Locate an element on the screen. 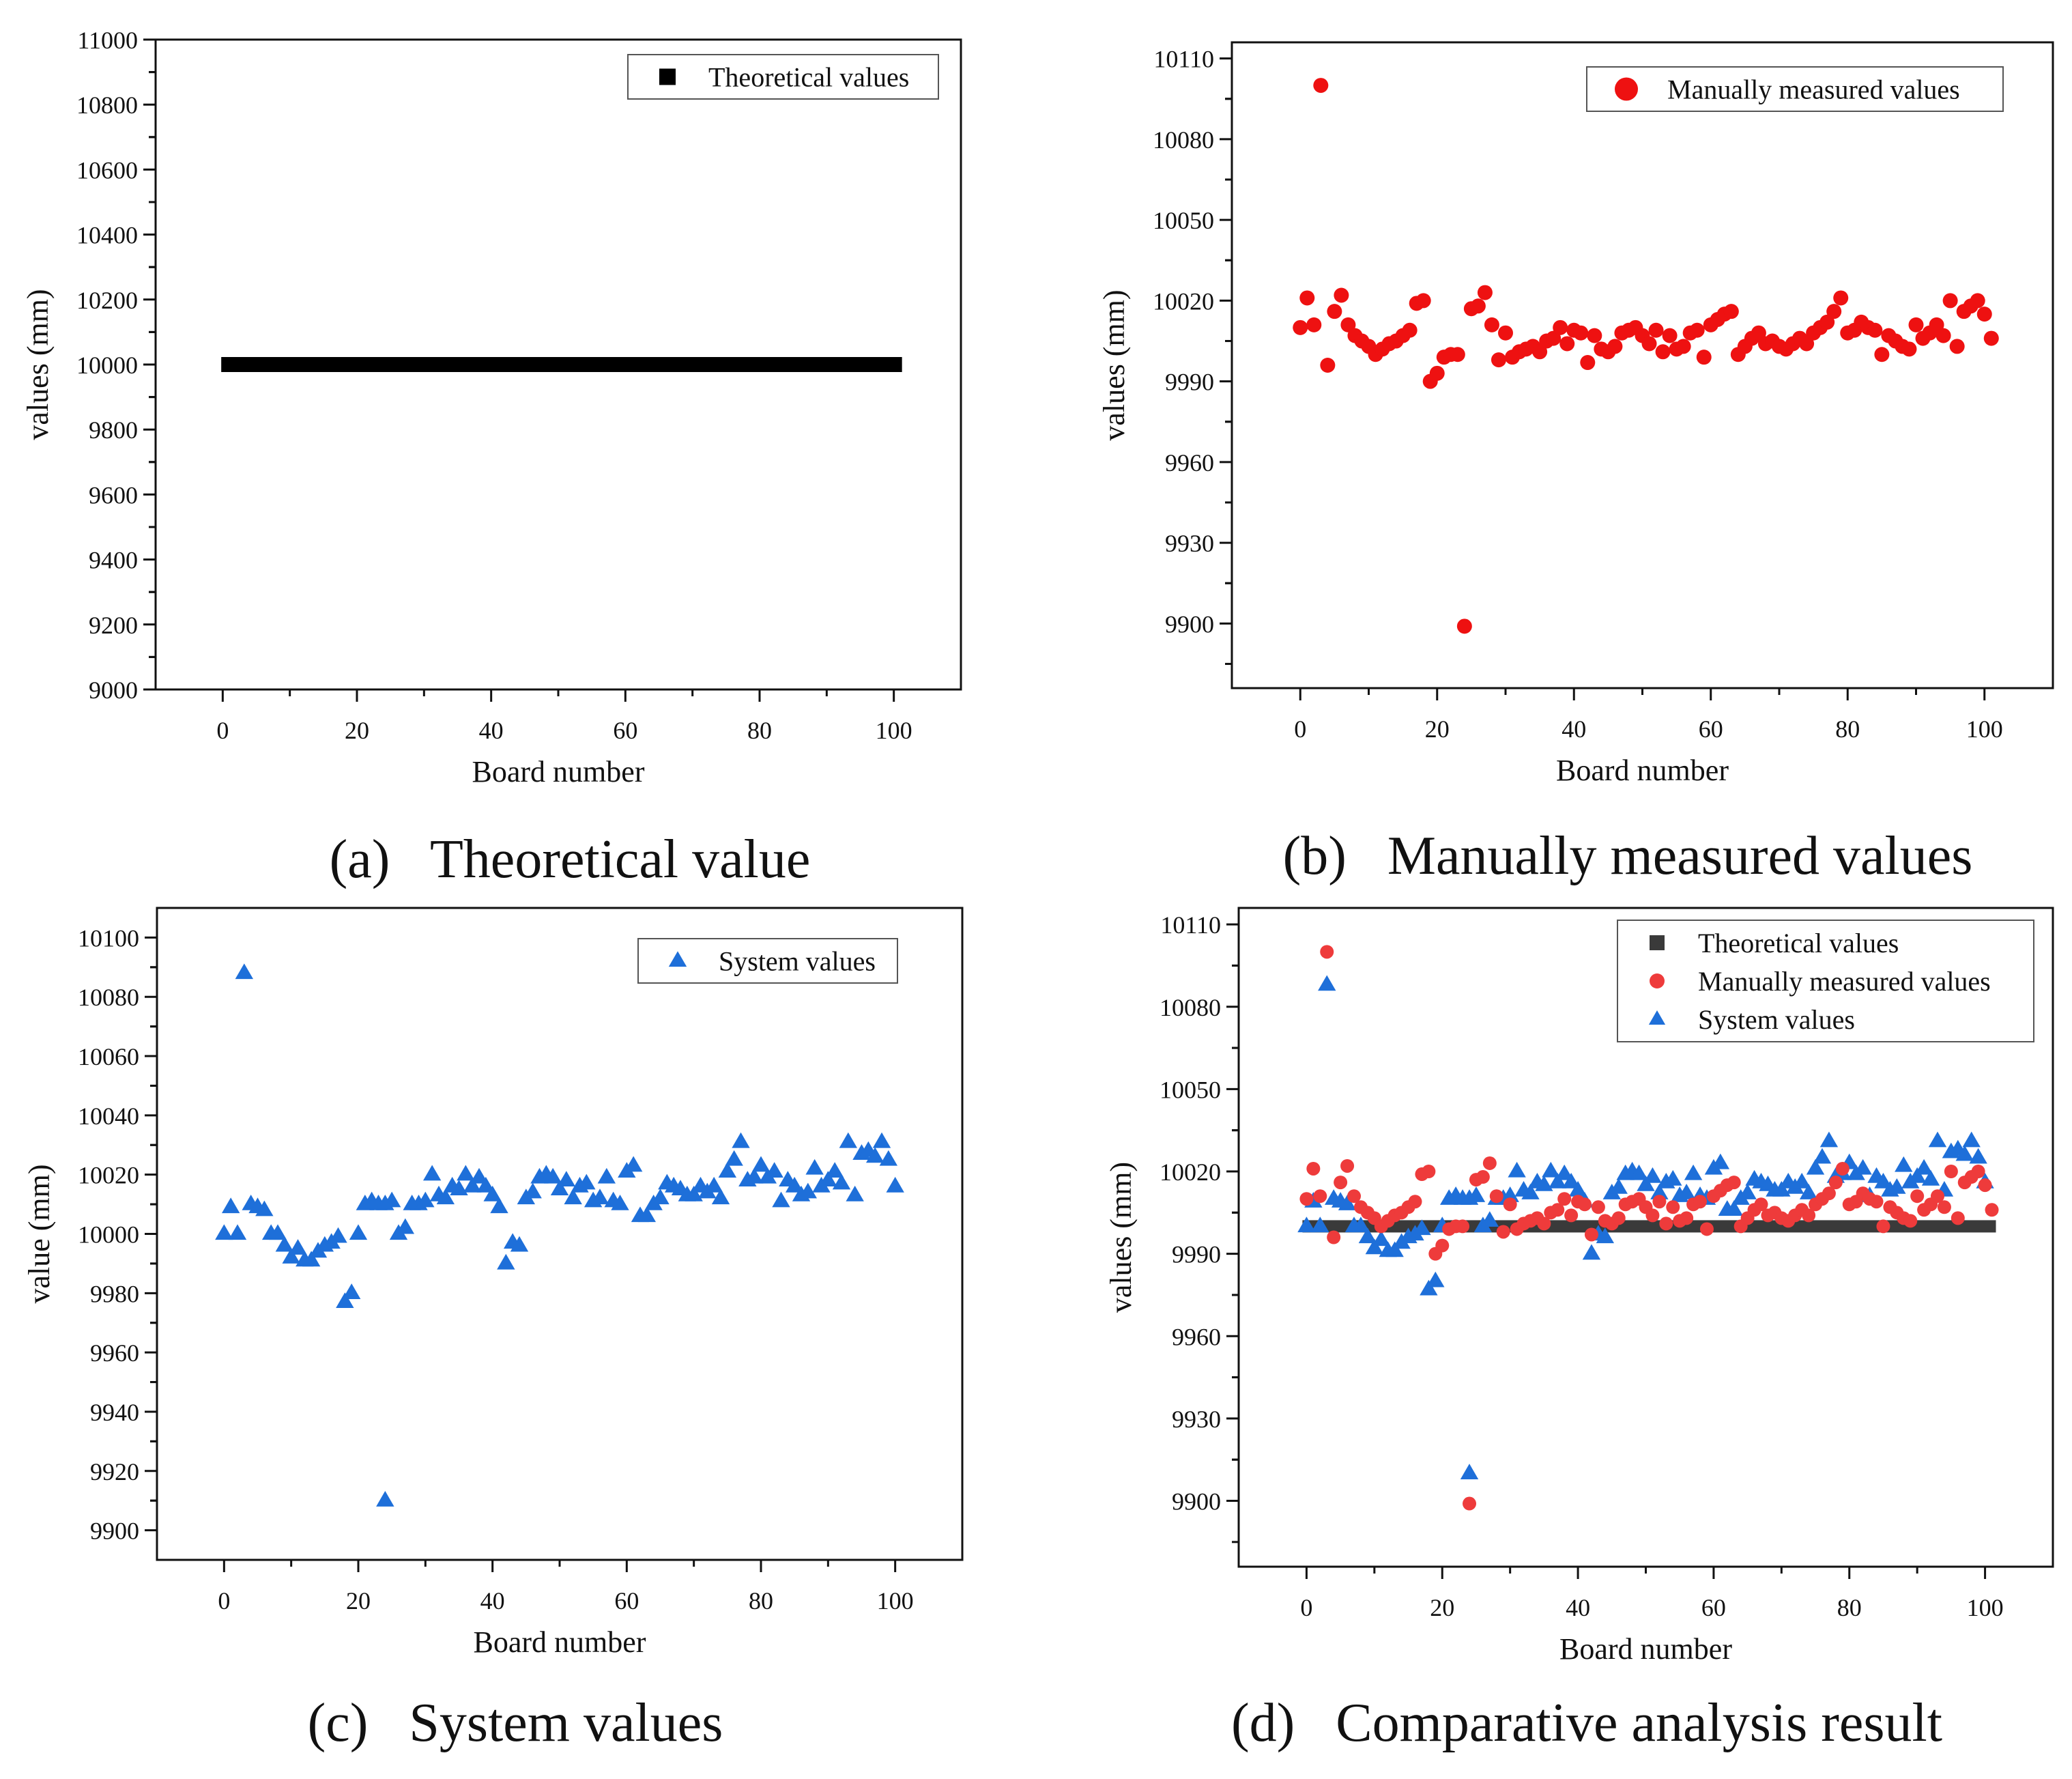 The height and width of the screenshot is (1779, 2072). y-tick-label: 10600 is located at coordinates (107, 170).